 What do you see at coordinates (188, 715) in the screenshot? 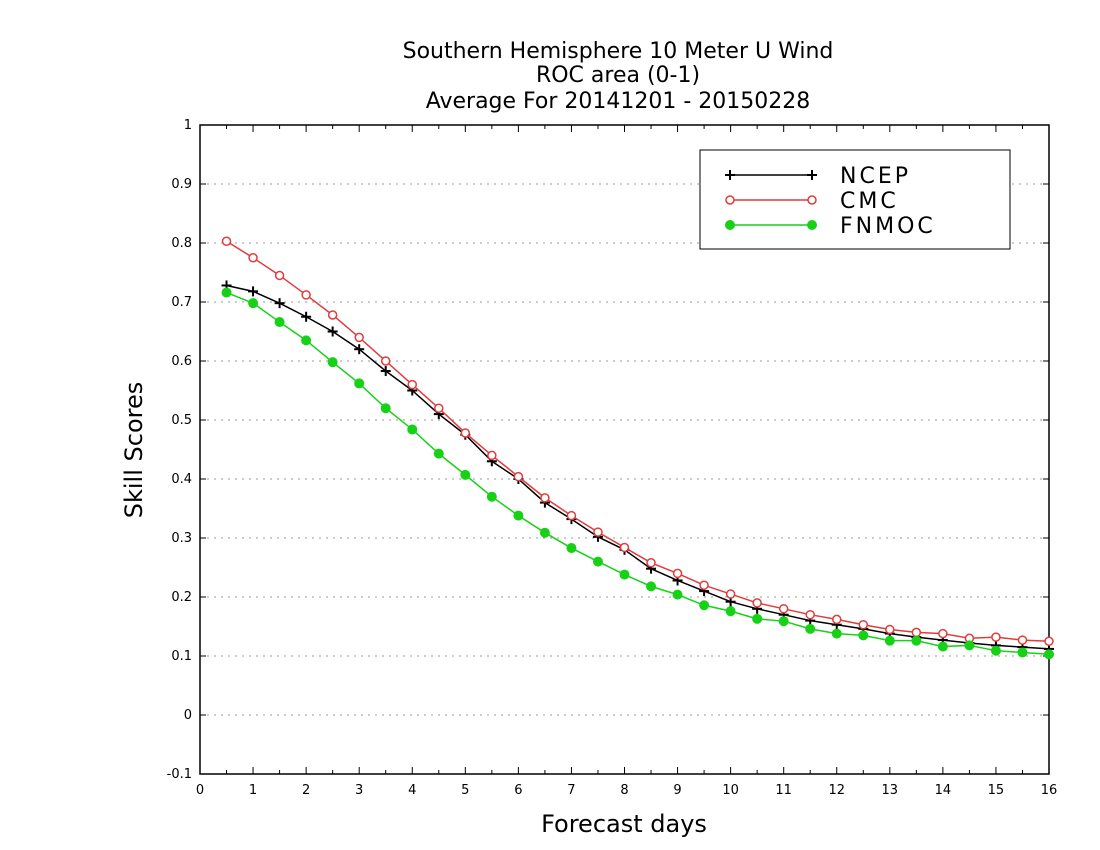
I see `y-tick-label: 0` at bounding box center [188, 715].